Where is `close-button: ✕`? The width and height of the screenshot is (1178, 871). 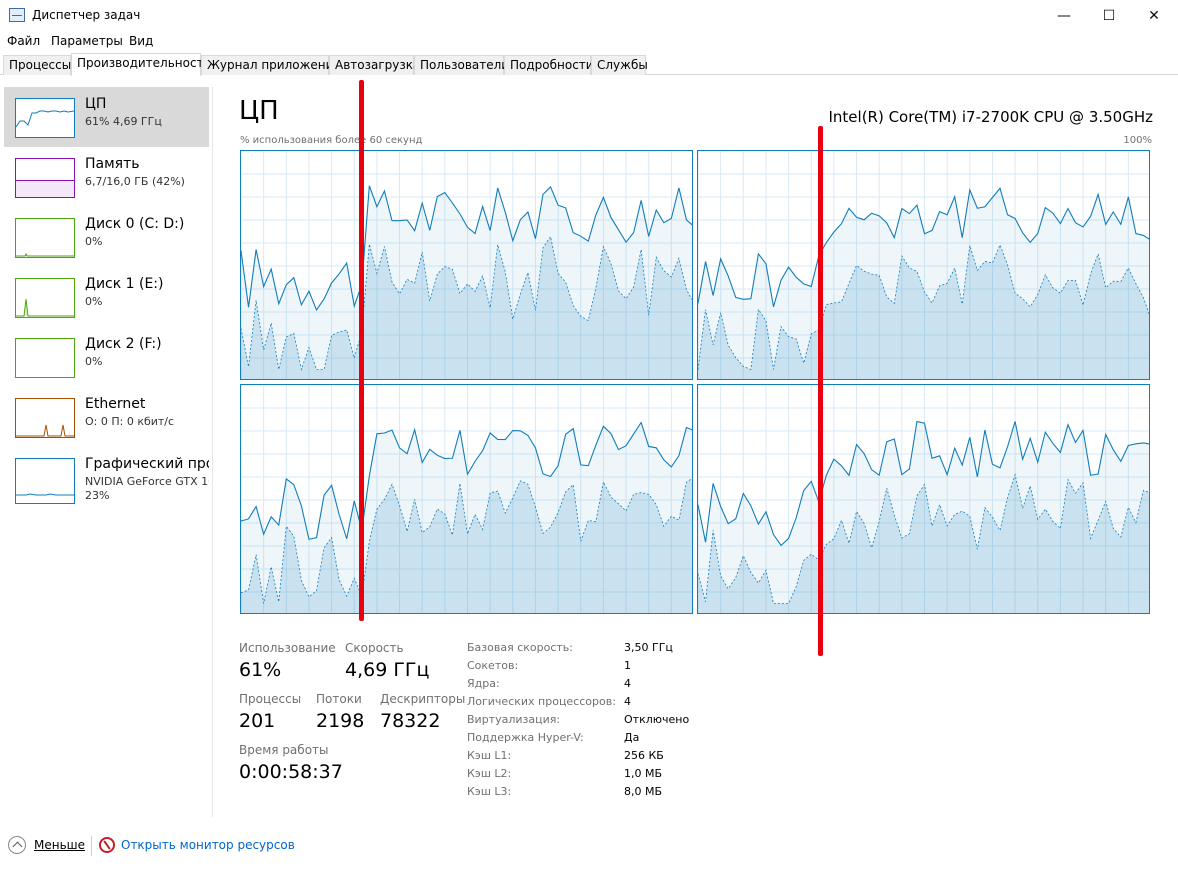
close-button: ✕ is located at coordinates (1154, 15).